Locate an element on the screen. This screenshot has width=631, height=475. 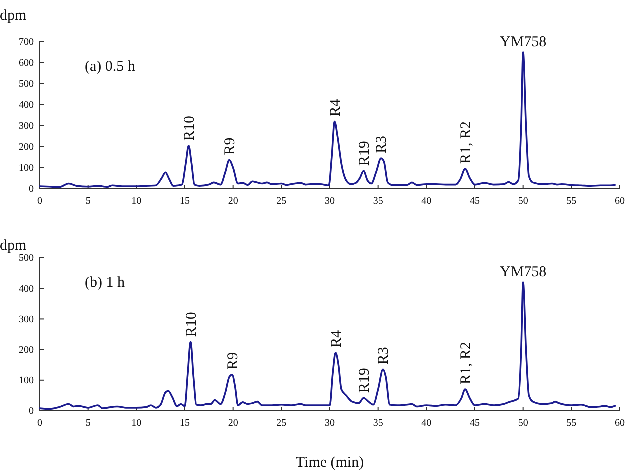
y-tick-label: 700 is located at coordinates (26, 42).